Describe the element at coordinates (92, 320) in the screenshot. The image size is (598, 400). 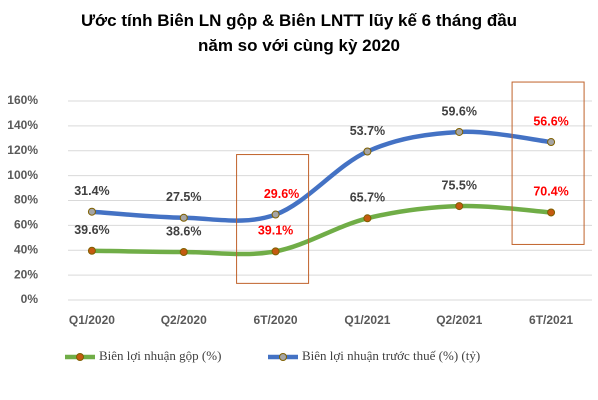
I see `x-tick-label: Q1/2020` at that location.